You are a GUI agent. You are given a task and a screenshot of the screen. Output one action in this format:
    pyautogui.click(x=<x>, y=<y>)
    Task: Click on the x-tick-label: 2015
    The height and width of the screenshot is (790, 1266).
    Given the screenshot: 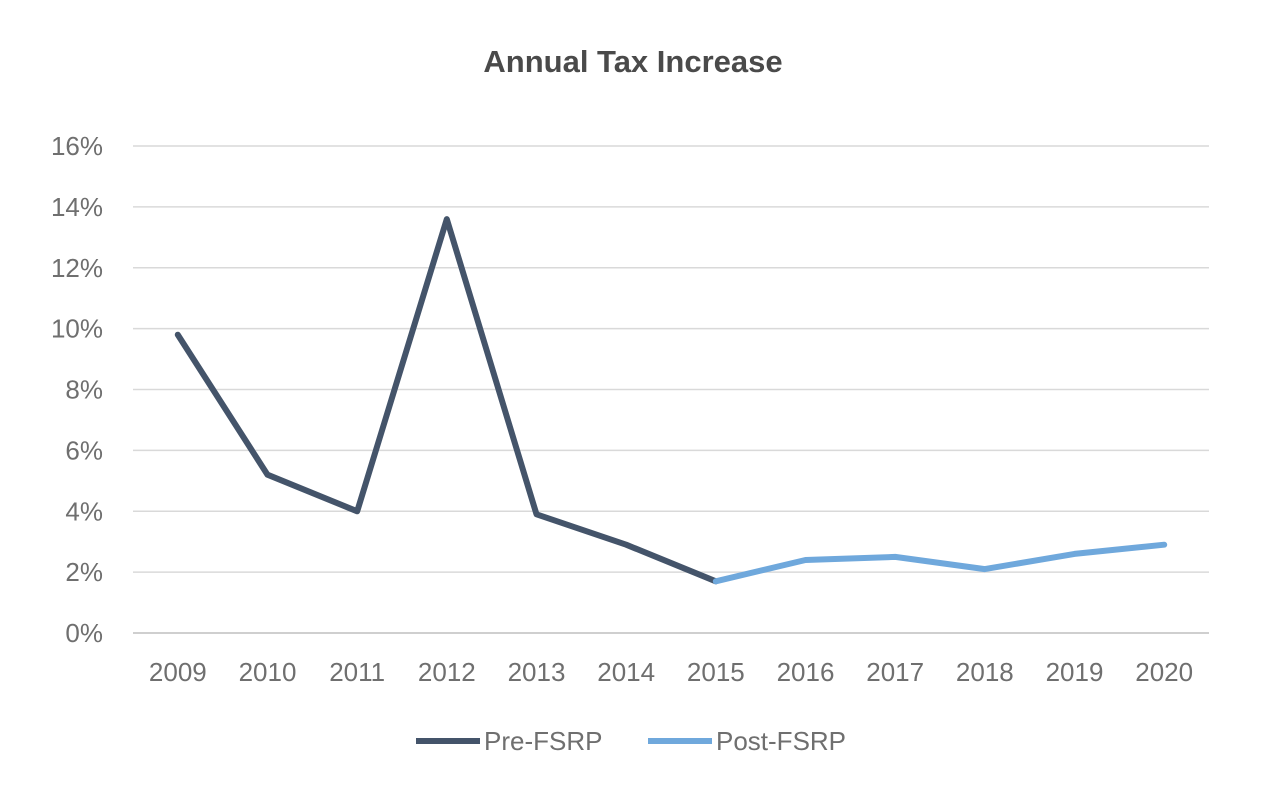 What is the action you would take?
    pyautogui.click(x=716, y=672)
    